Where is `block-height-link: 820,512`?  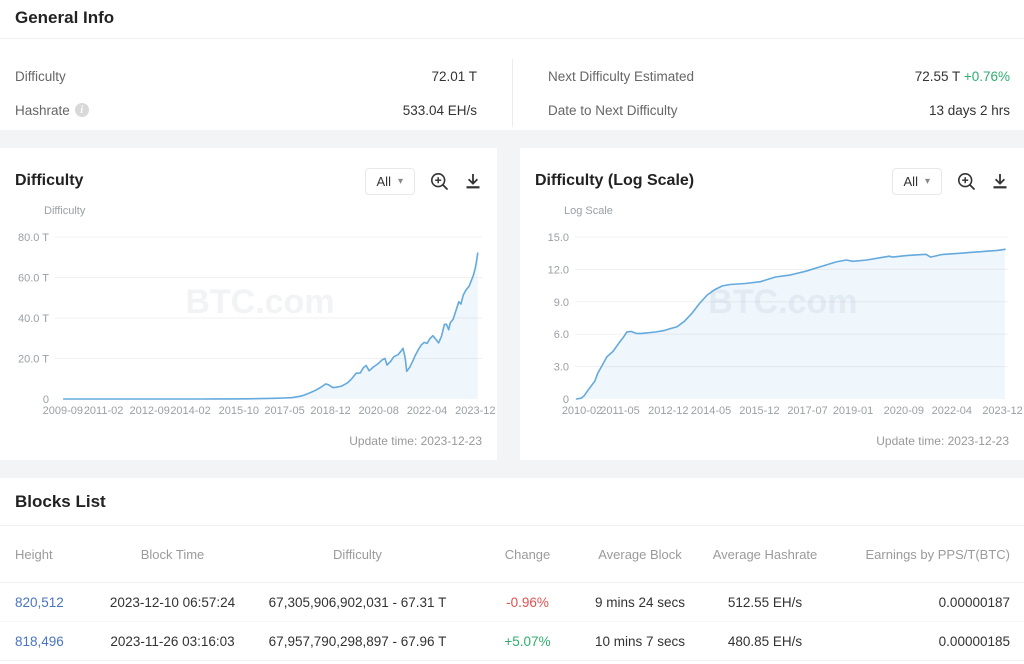
block-height-link: 820,512 is located at coordinates (39, 602).